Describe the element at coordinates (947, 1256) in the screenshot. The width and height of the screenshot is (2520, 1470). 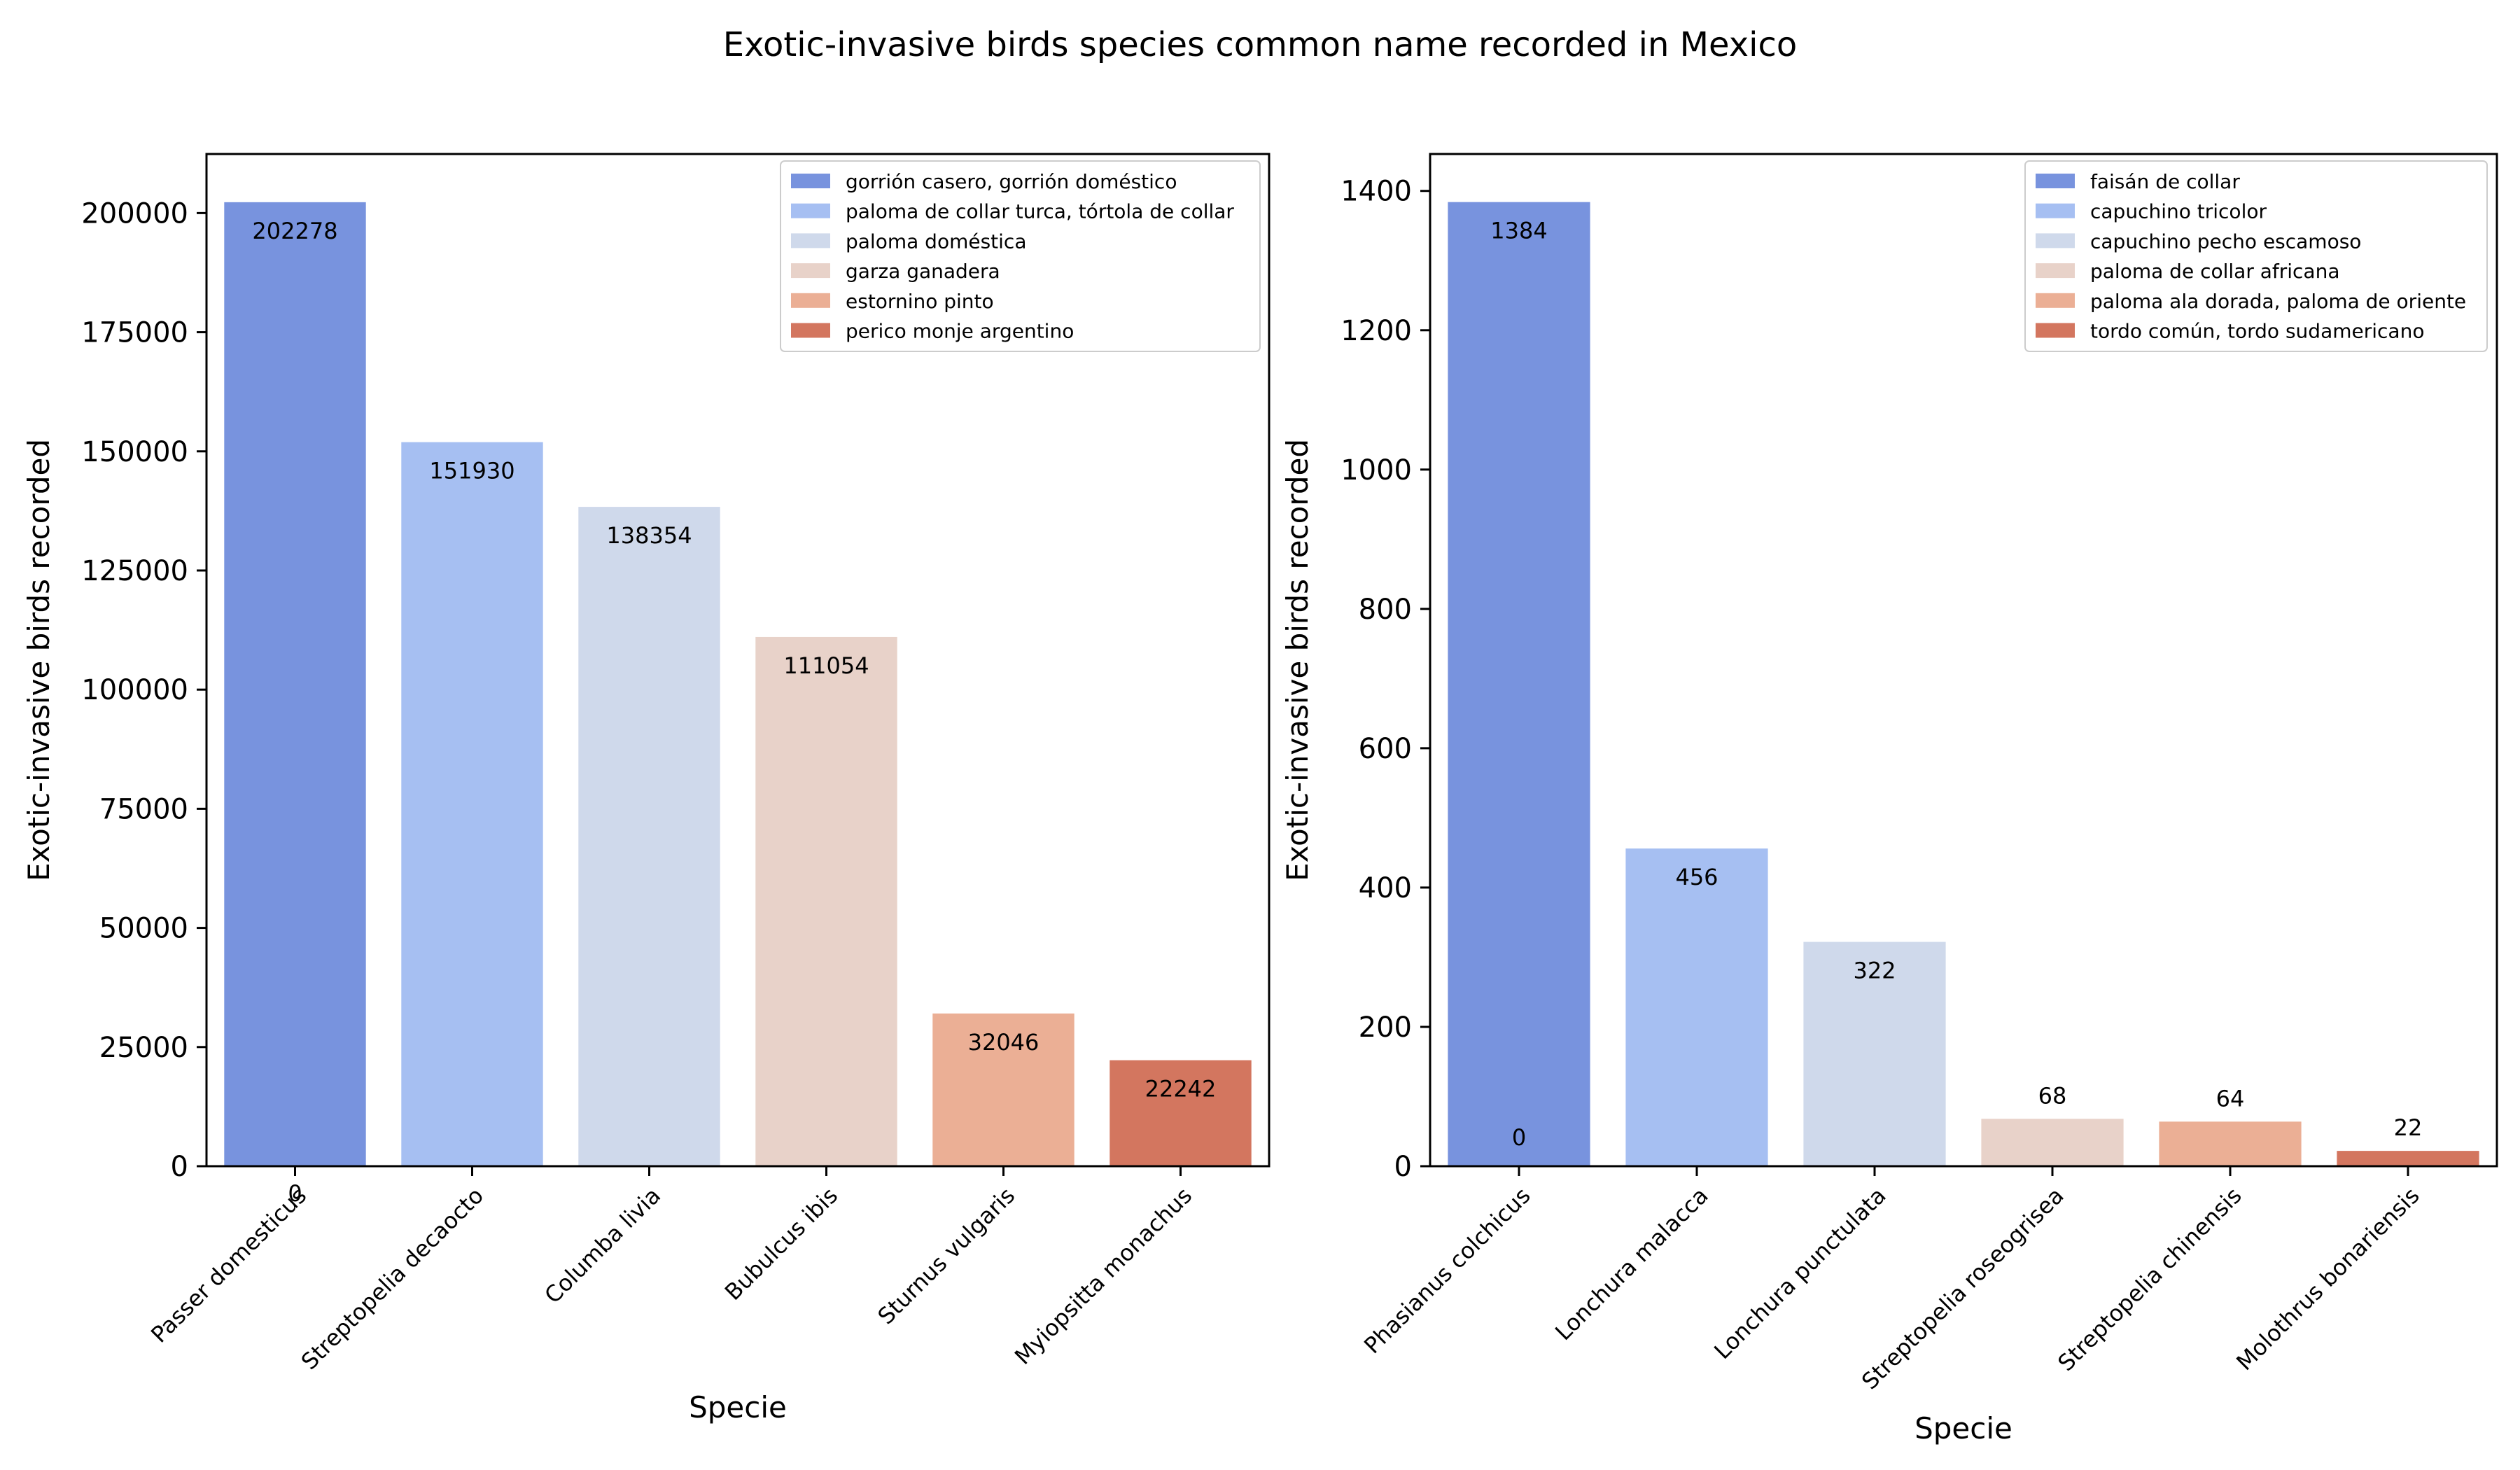
I see `x-tick-label: Sturnus vulgaris` at that location.